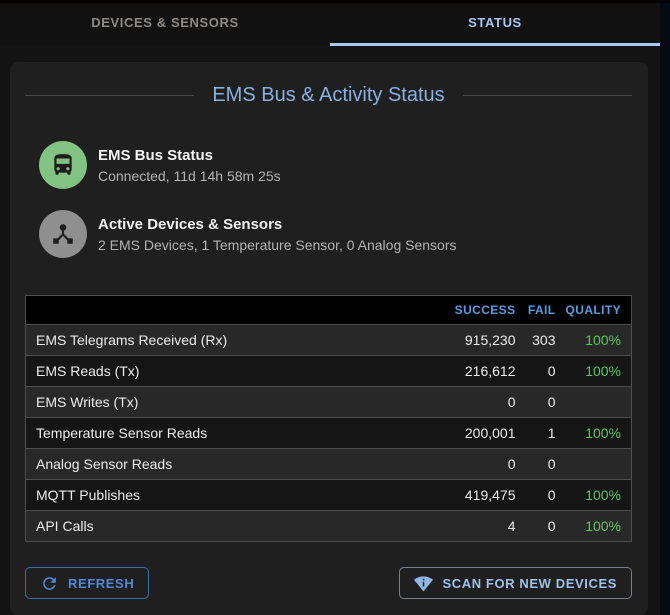 The image size is (670, 615). What do you see at coordinates (49, 583) in the screenshot?
I see `refresh-icon` at bounding box center [49, 583].